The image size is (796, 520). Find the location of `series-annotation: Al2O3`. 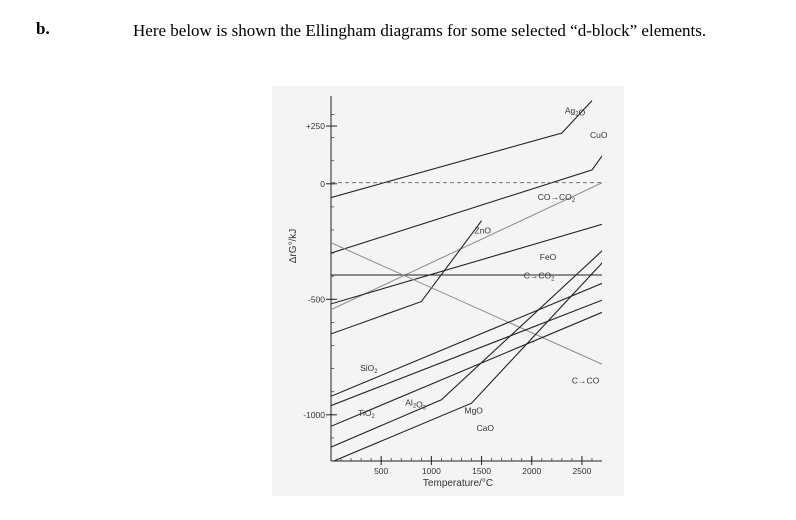

series-annotation: Al2O3 is located at coordinates (416, 405).